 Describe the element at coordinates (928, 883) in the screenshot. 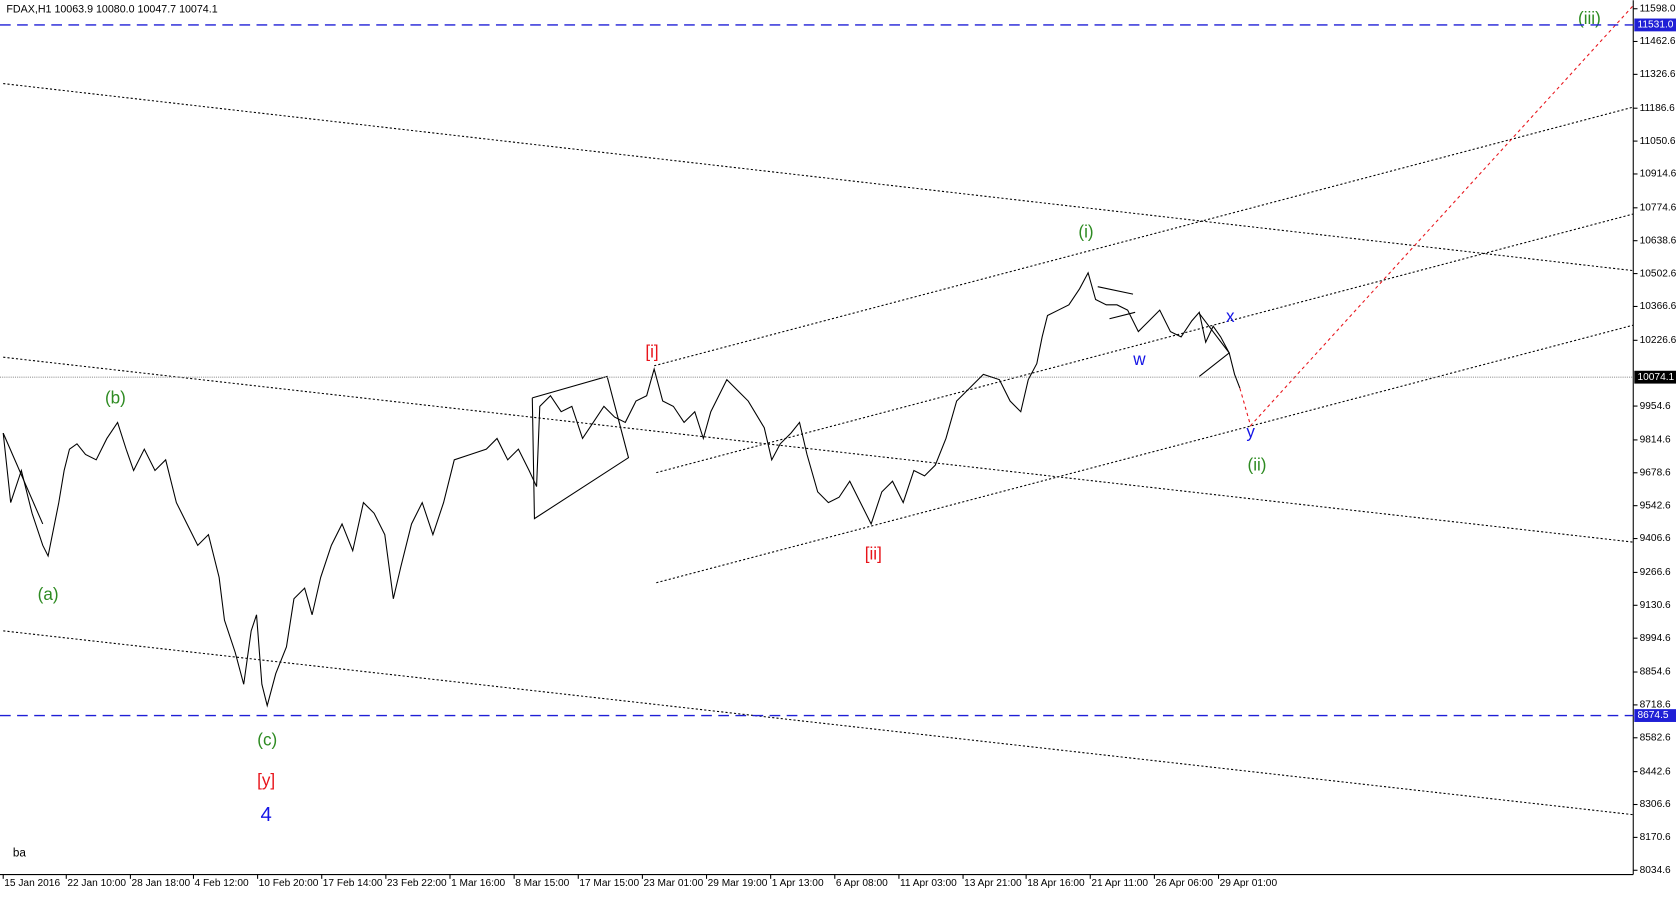

I see `x-tick-label: 11 Apr 03:00` at that location.